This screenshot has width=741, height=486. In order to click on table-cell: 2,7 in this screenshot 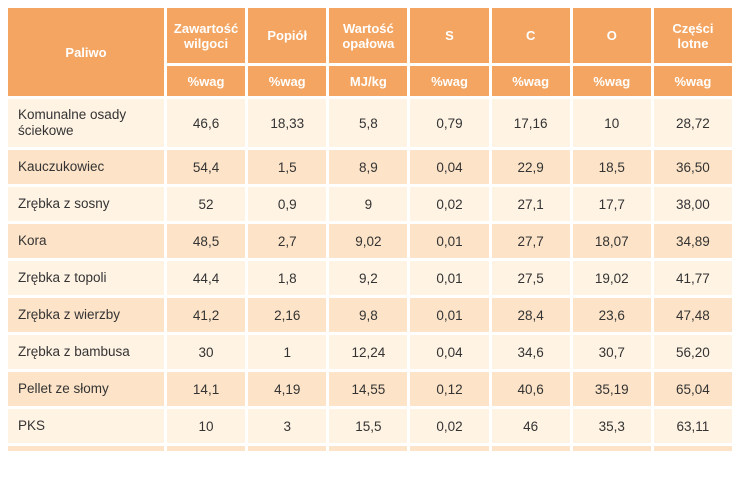, I will do `click(287, 241)`.